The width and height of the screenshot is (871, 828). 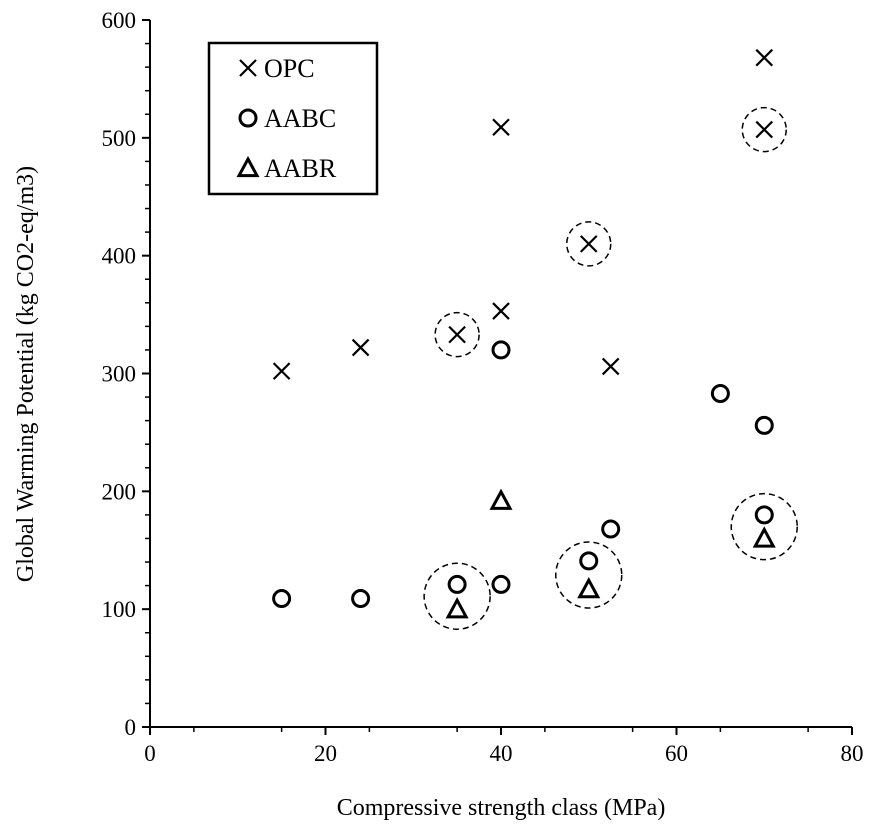 What do you see at coordinates (26, 374) in the screenshot?
I see `y-axis-title: Global Warming Potential (kg CO2-eq/m3)` at bounding box center [26, 374].